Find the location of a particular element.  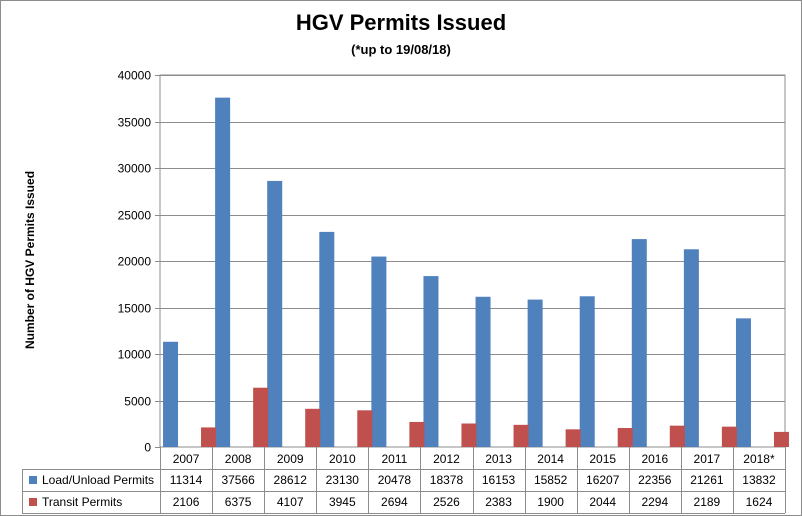

x-tick-label: 2008 is located at coordinates (238, 459).